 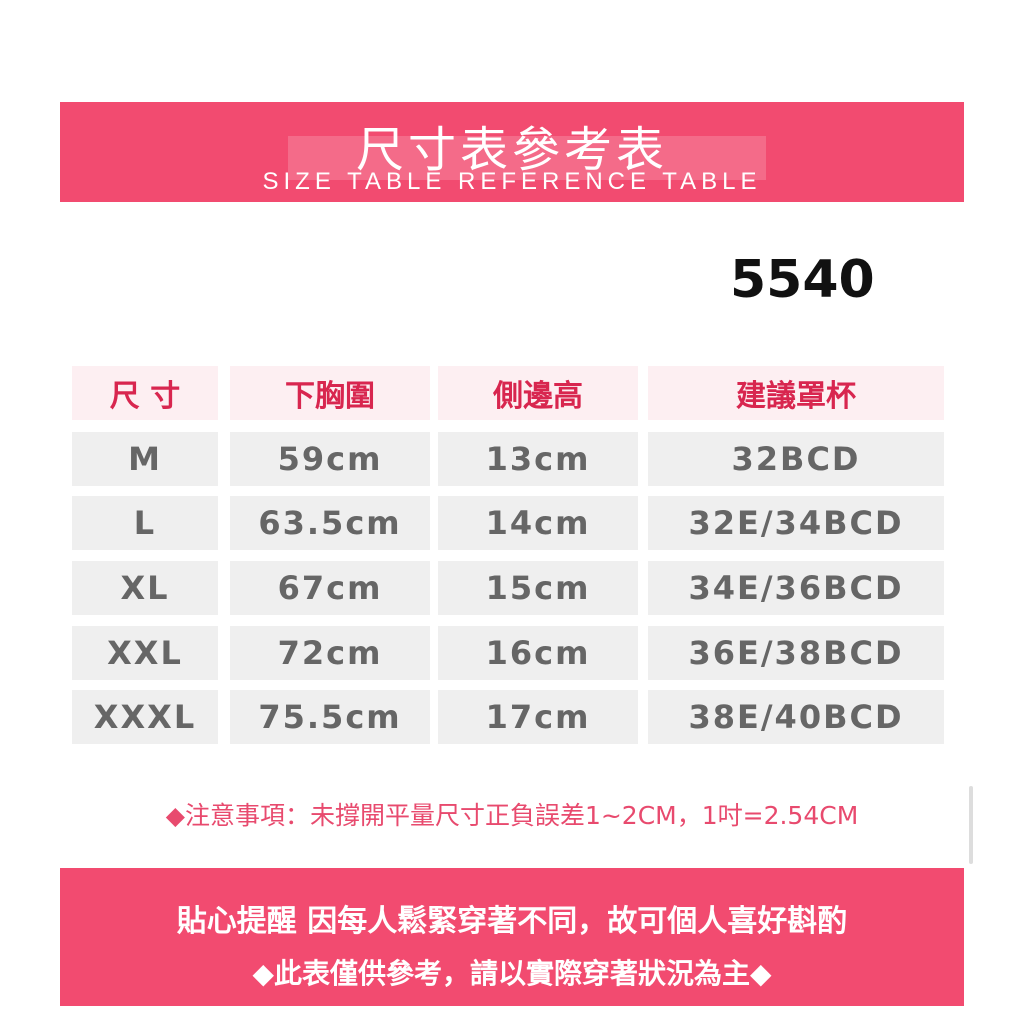 What do you see at coordinates (512, 973) in the screenshot?
I see `footer-disclaimer: ◆此表僅供參考，請以實際穿著狀況為主◆` at bounding box center [512, 973].